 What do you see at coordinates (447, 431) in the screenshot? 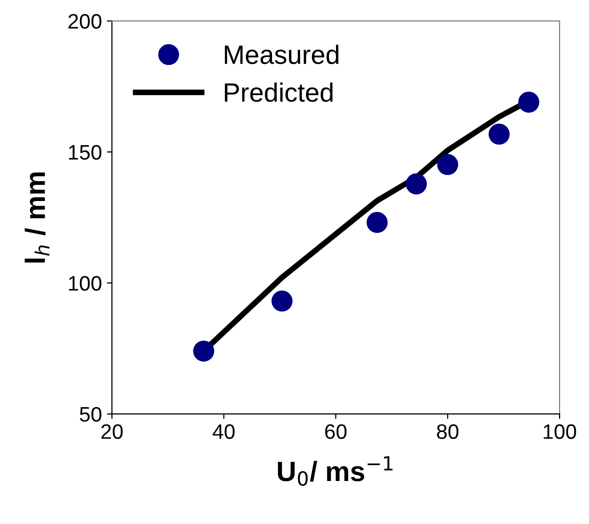
I see `x-tick-label: 80` at bounding box center [447, 431].